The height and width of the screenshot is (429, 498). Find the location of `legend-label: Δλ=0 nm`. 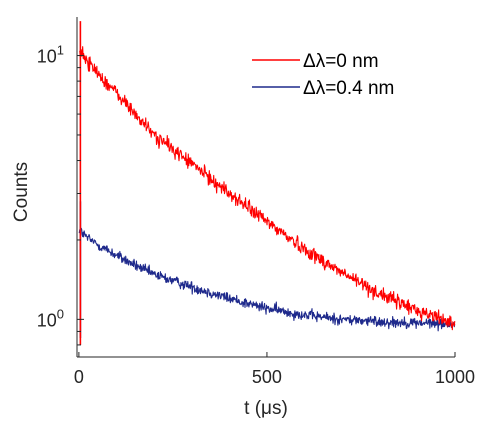

legend-label: Δλ=0 nm is located at coordinates (341, 61).